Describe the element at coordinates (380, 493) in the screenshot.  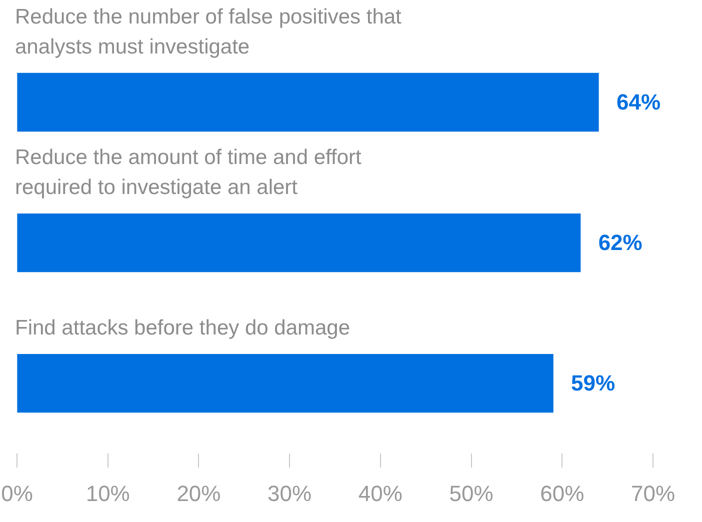
I see `x-tick-label: 40%` at that location.